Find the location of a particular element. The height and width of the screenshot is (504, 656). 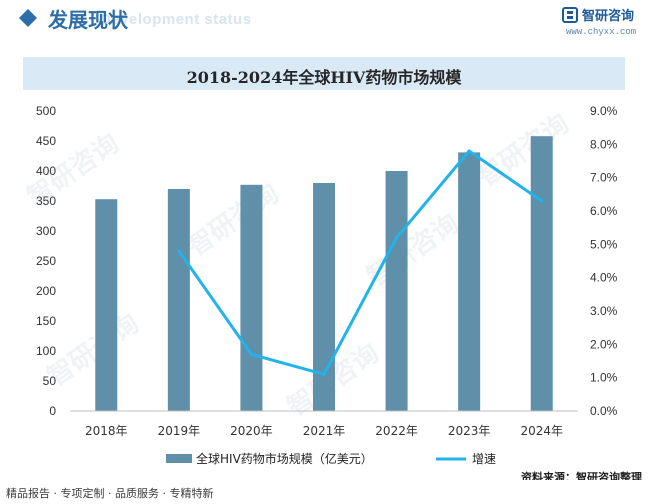

right-axis-tick-label: 1.0% is located at coordinates (604, 378).